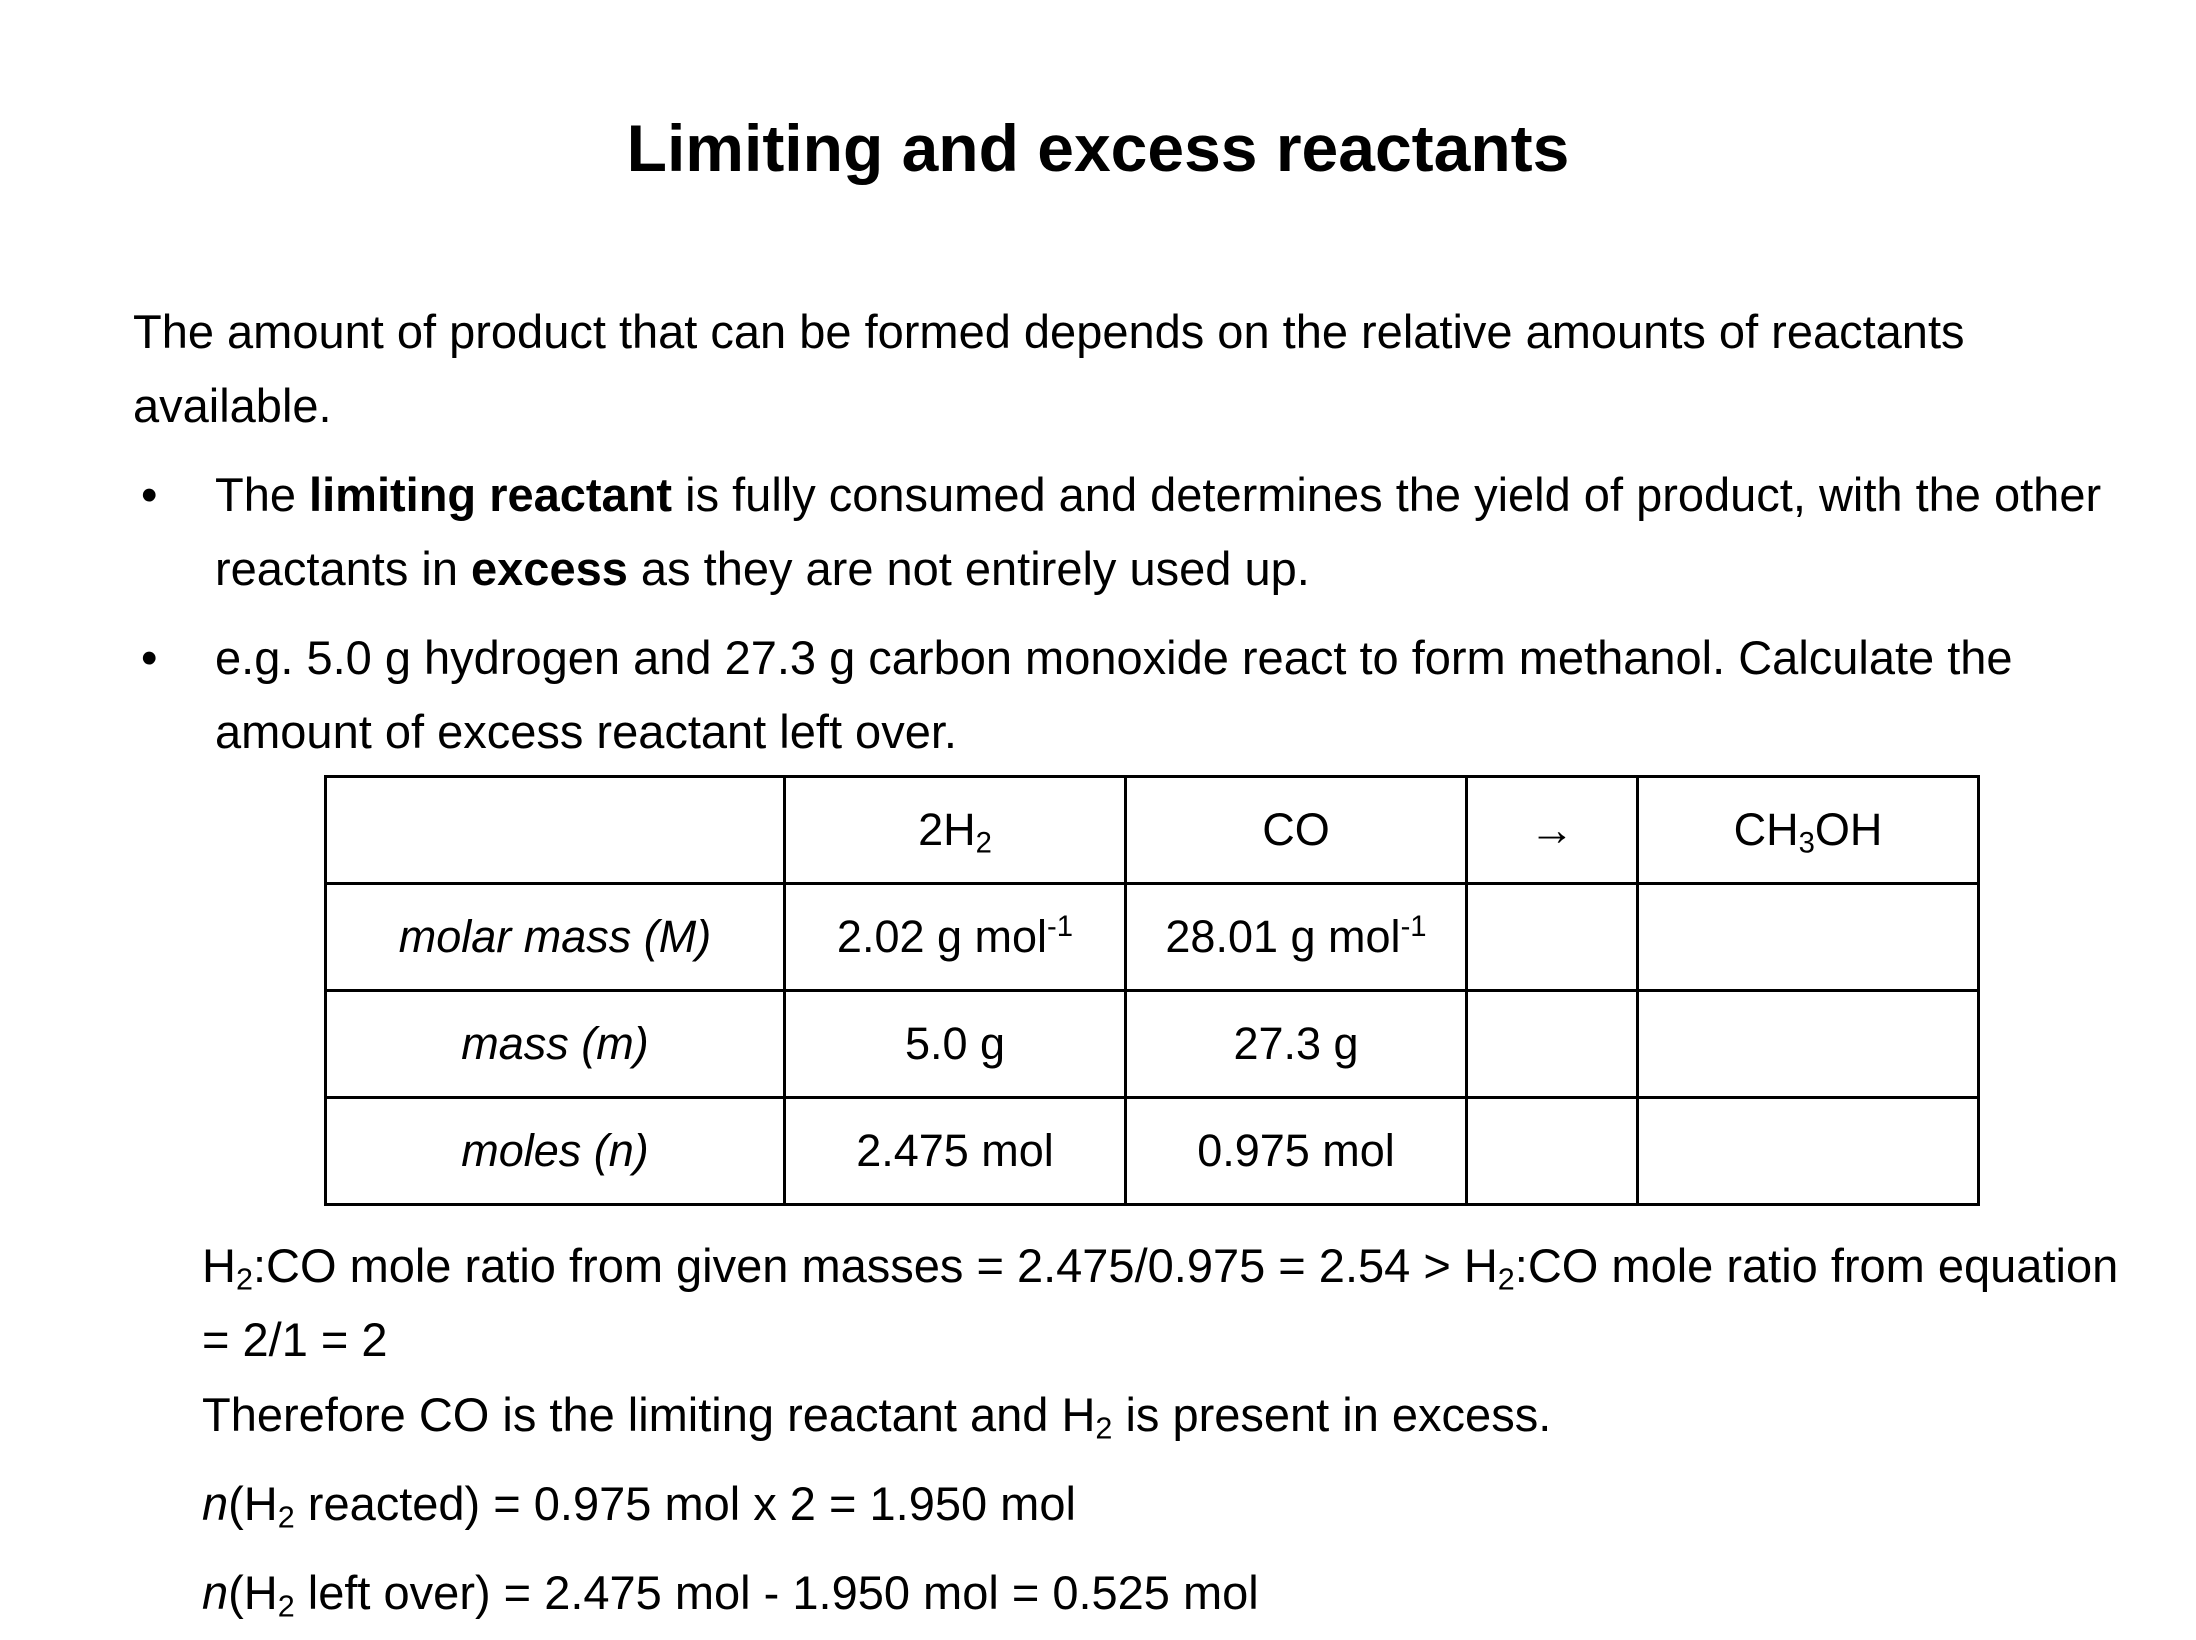  I want to click on text-span: The, so click(262, 494).